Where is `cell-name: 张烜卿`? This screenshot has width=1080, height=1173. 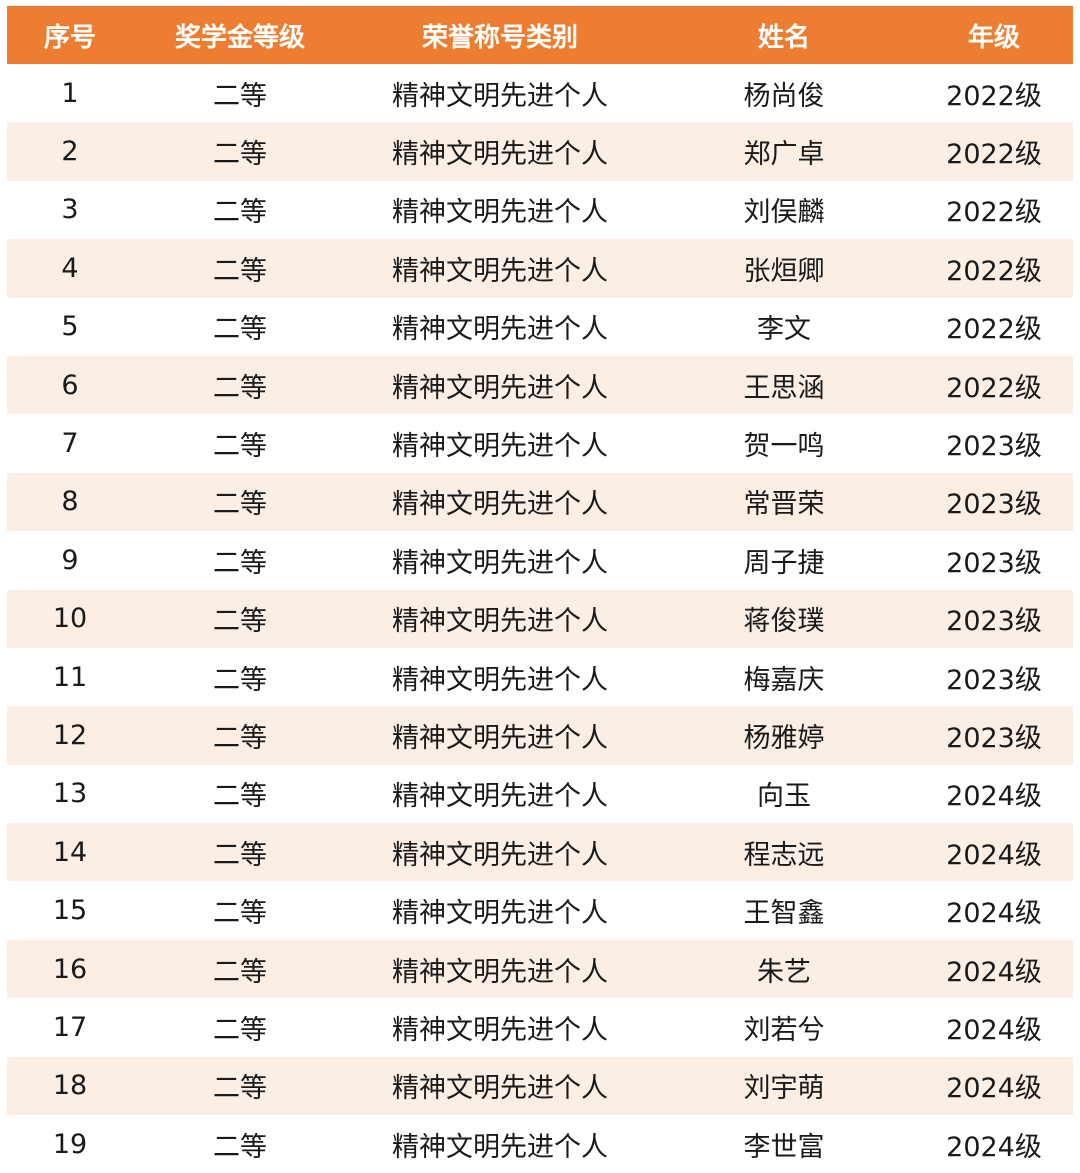
cell-name: 张烜卿 is located at coordinates (784, 271).